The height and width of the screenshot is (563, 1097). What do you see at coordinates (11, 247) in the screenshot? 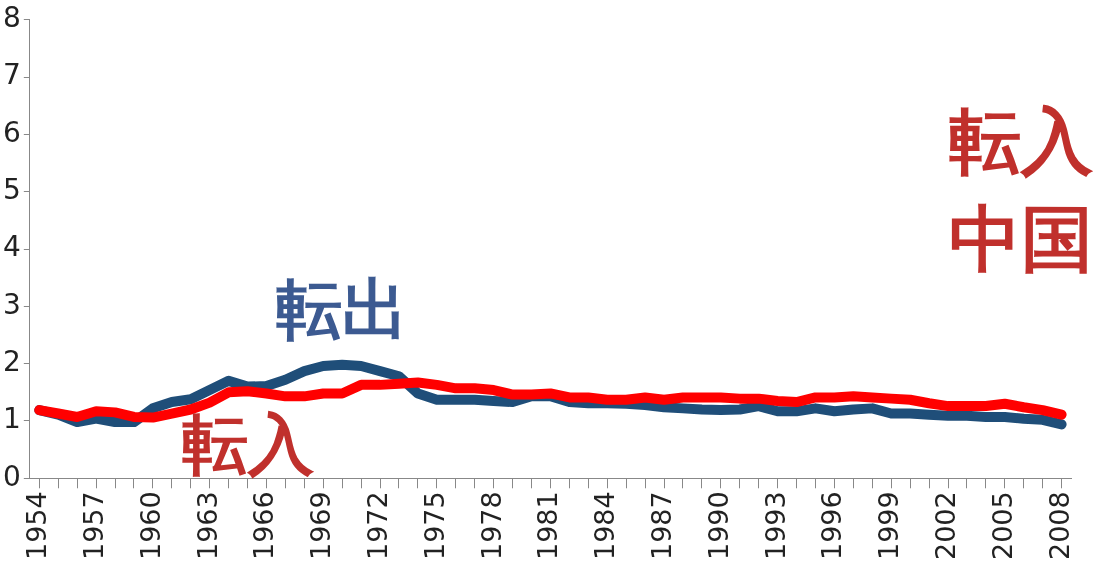
I see `y-tick-label: 4` at bounding box center [11, 247].